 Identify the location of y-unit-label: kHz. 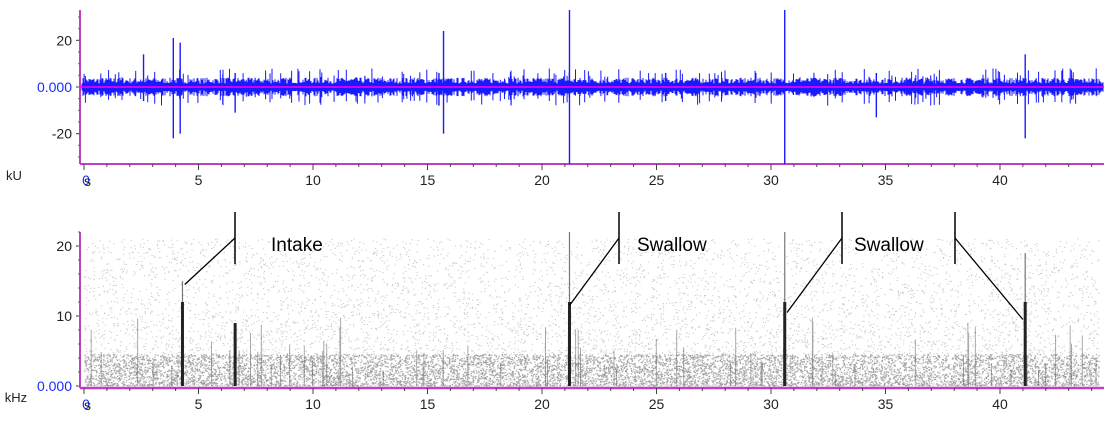
(16, 397).